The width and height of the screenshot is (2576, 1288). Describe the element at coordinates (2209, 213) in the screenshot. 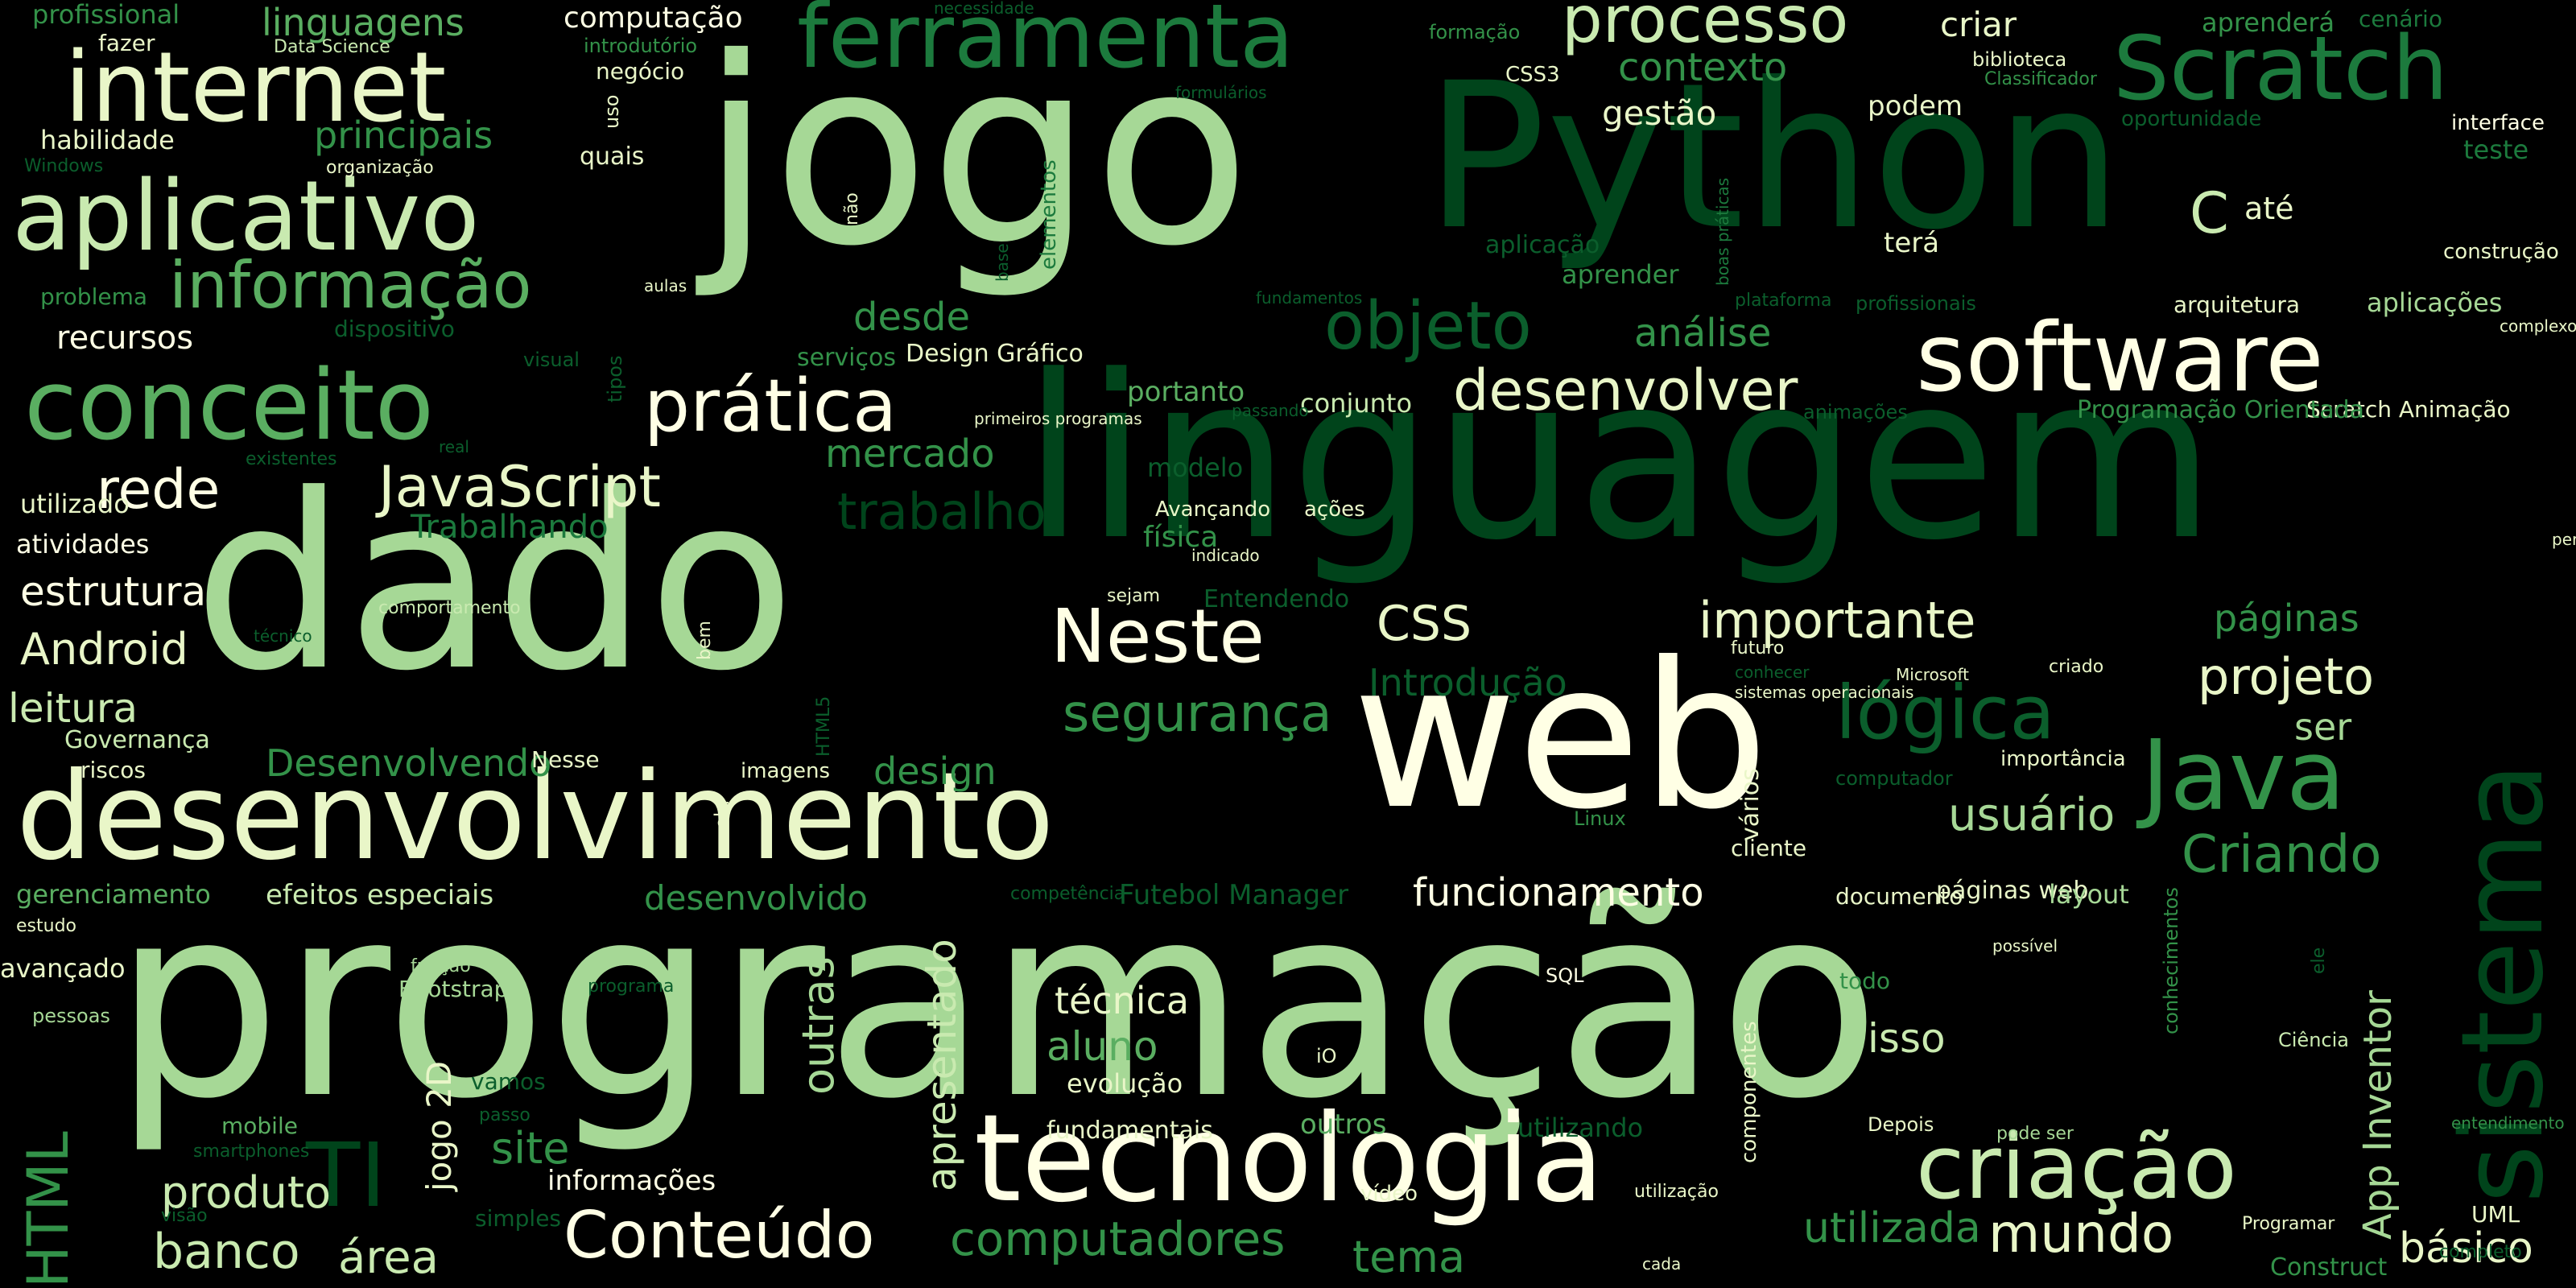

I see `word: C` at that location.